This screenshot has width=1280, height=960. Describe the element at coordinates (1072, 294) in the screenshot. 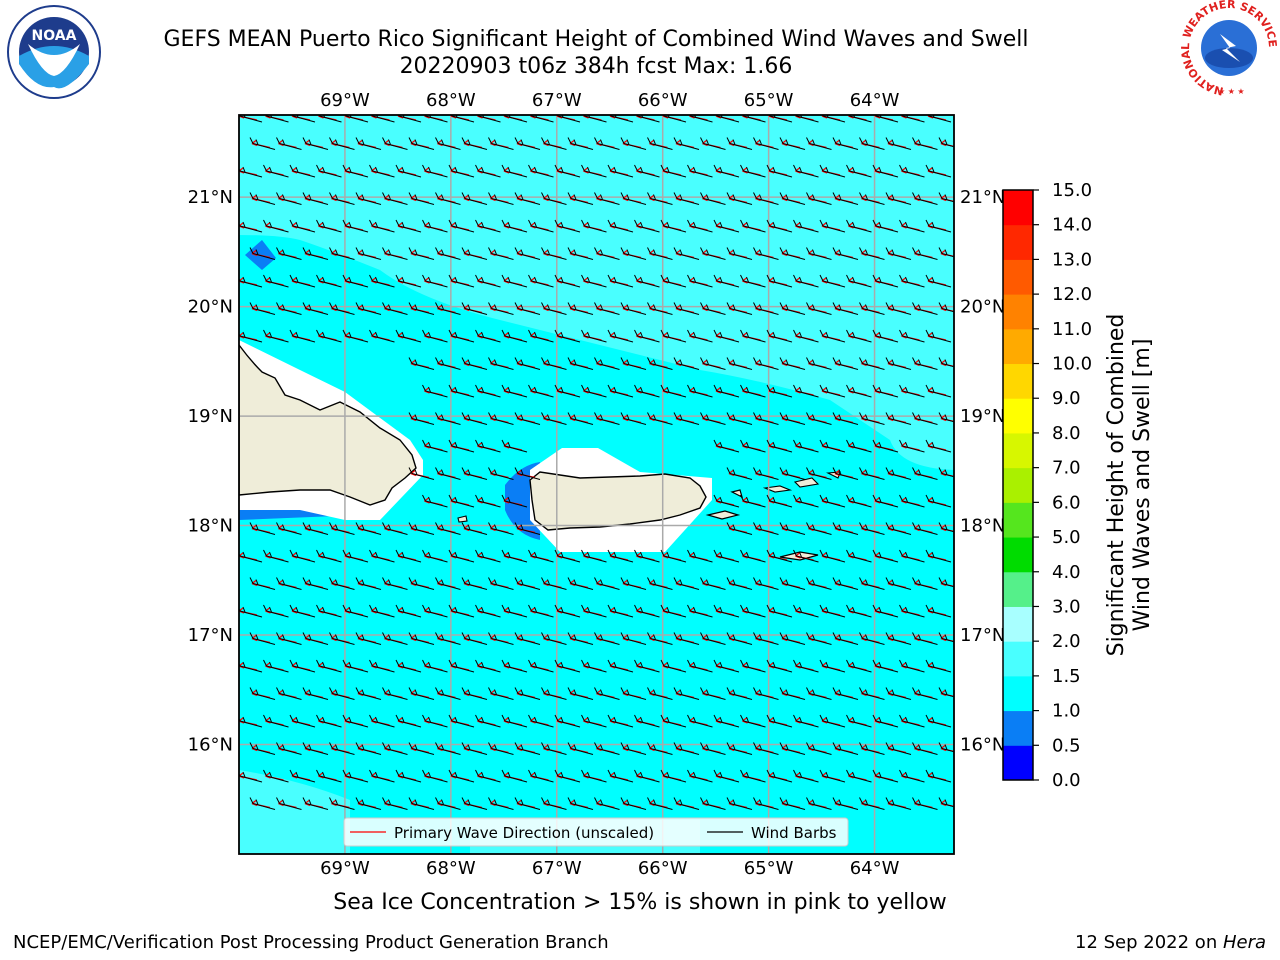

I see `colorbar-tick-label-14: 12.0` at that location.